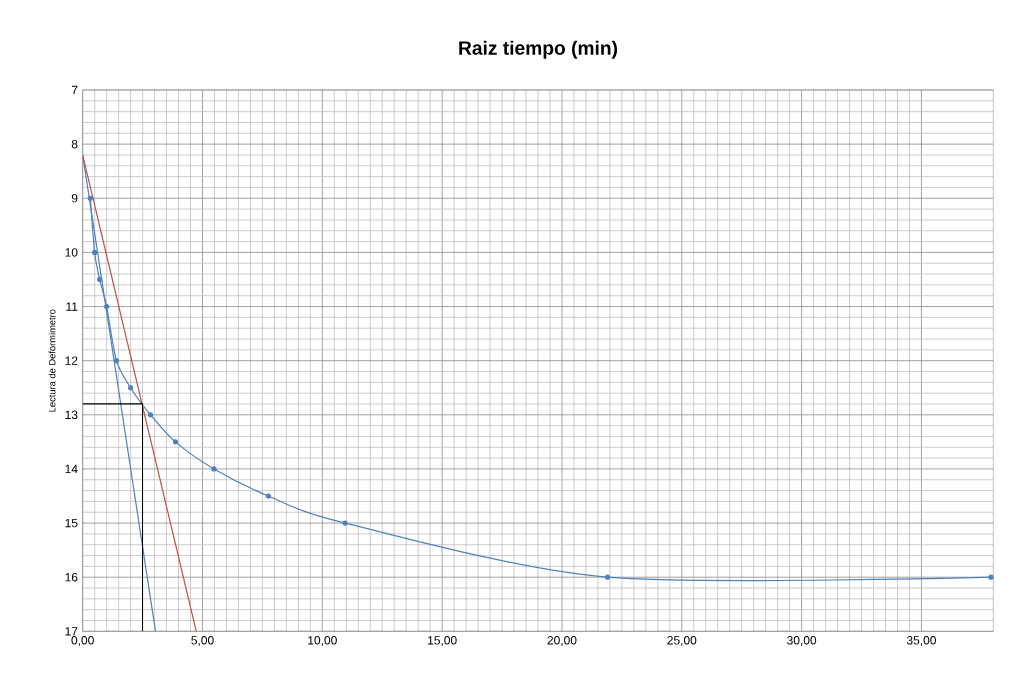 This screenshot has height=677, width=1020. What do you see at coordinates (802, 640) in the screenshot?
I see `x-tick-label: 30,00` at bounding box center [802, 640].